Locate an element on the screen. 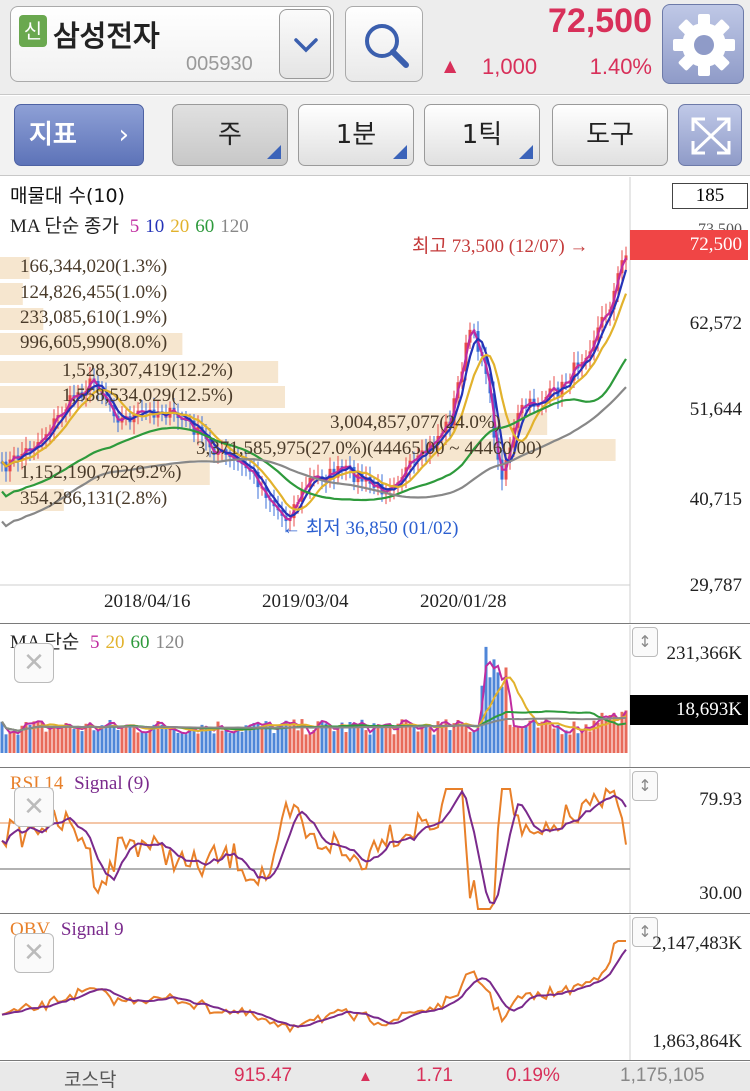 The width and height of the screenshot is (750, 1091). stock-header: 신 삼성전자 005930 72,500 ▲ 1,000 1.40% is located at coordinates (375, 47).